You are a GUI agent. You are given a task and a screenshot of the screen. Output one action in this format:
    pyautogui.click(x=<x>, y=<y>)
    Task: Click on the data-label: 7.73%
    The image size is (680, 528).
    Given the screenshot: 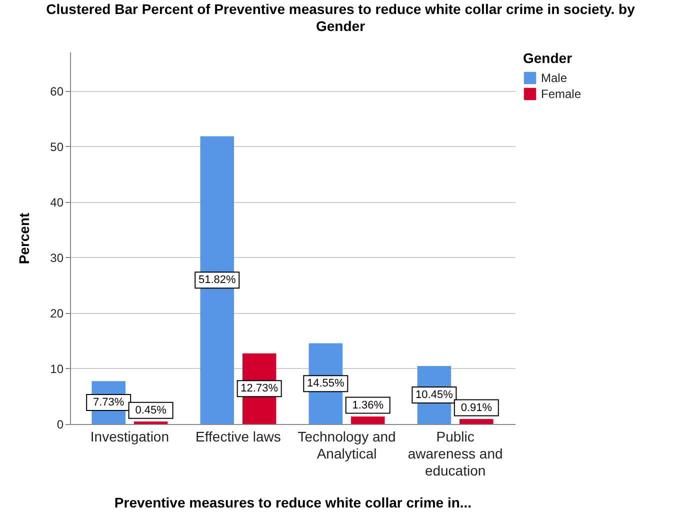 What is the action you would take?
    pyautogui.click(x=108, y=402)
    